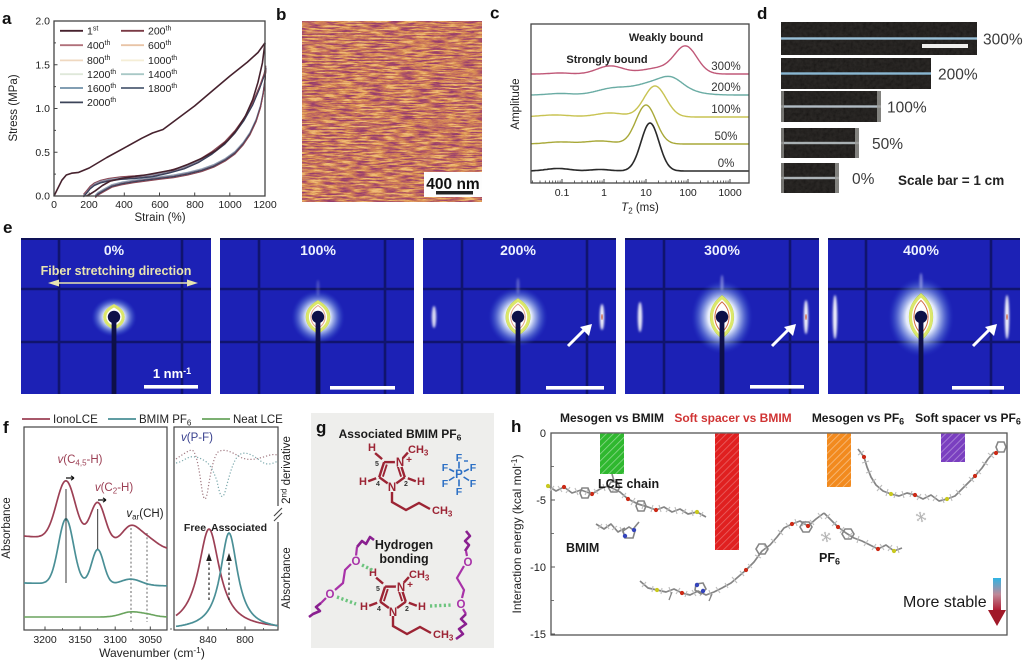 This screenshot has width=1024, height=668. Describe the element at coordinates (516, 534) in the screenshot. I see `svg-text:Interaction energy (kcal mol-1: Interaction energy (kcal mol-1)` at that location.